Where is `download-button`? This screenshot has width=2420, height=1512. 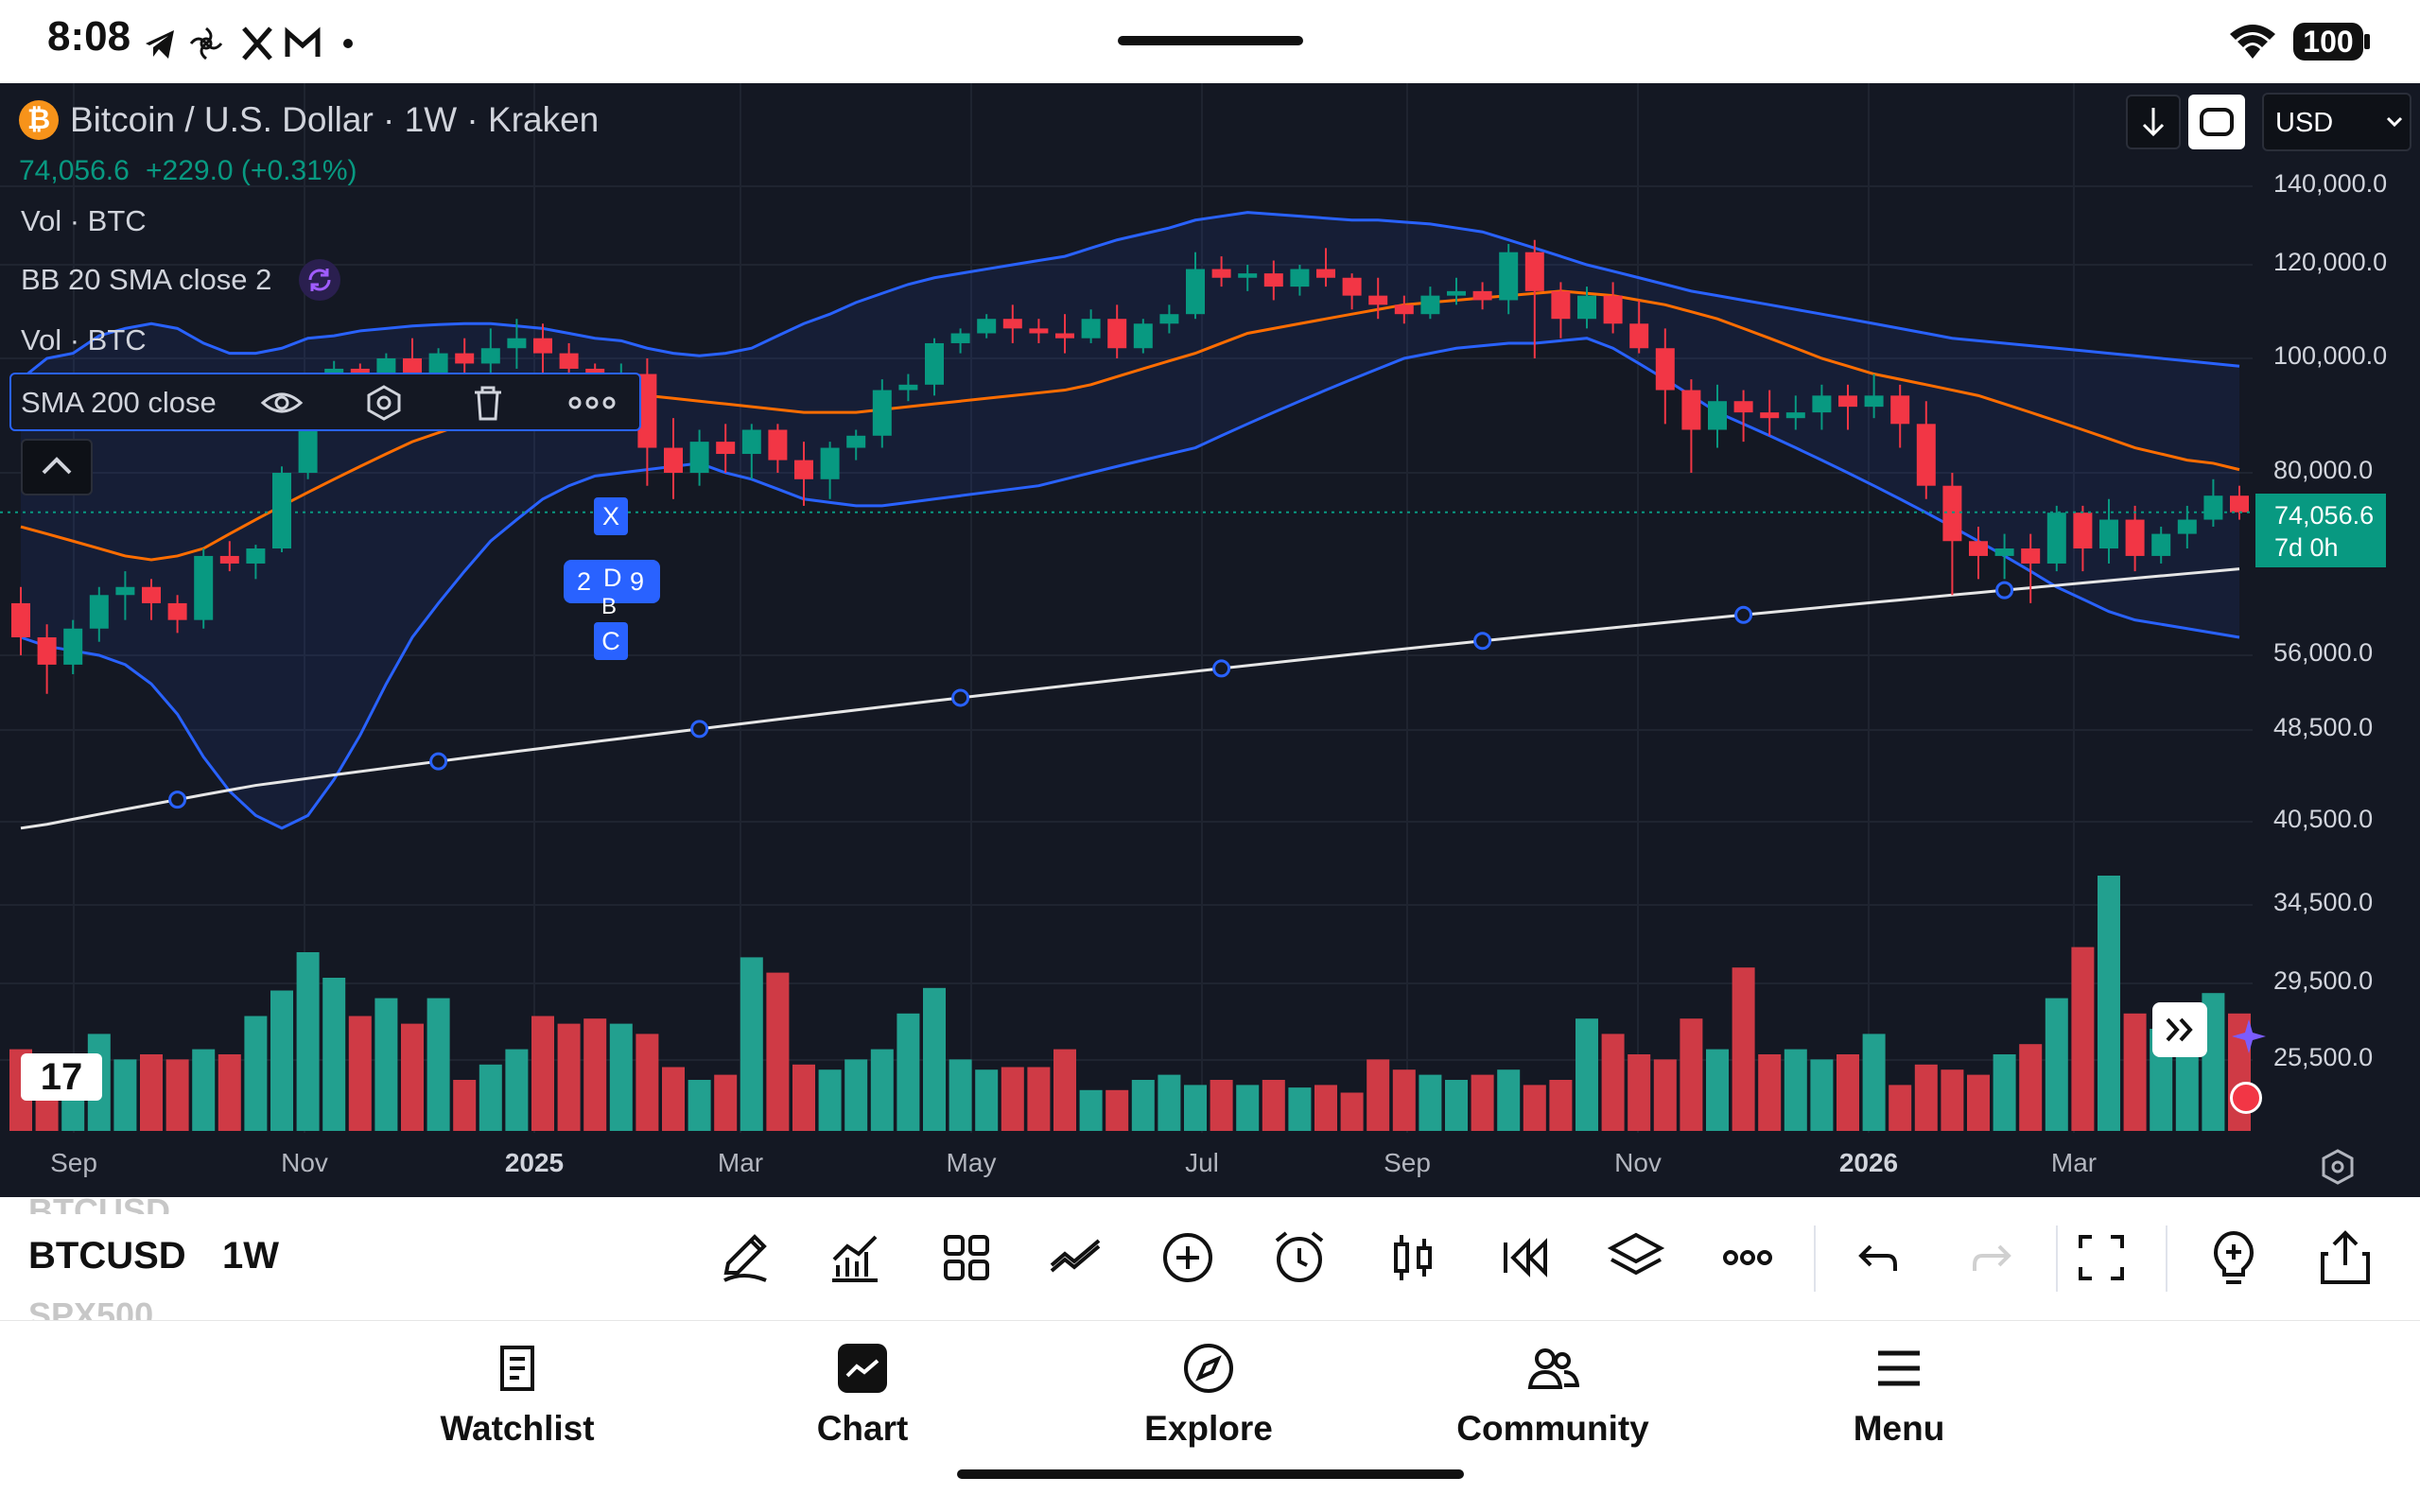
download-button is located at coordinates (2153, 122).